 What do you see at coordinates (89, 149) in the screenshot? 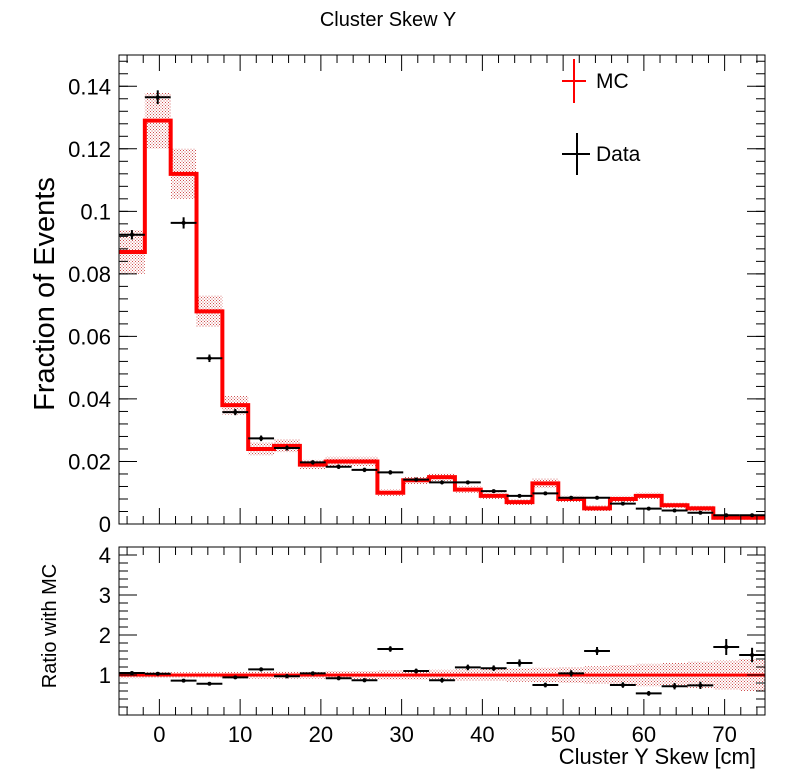
I see `y-tick-label: 0.12` at bounding box center [89, 149].